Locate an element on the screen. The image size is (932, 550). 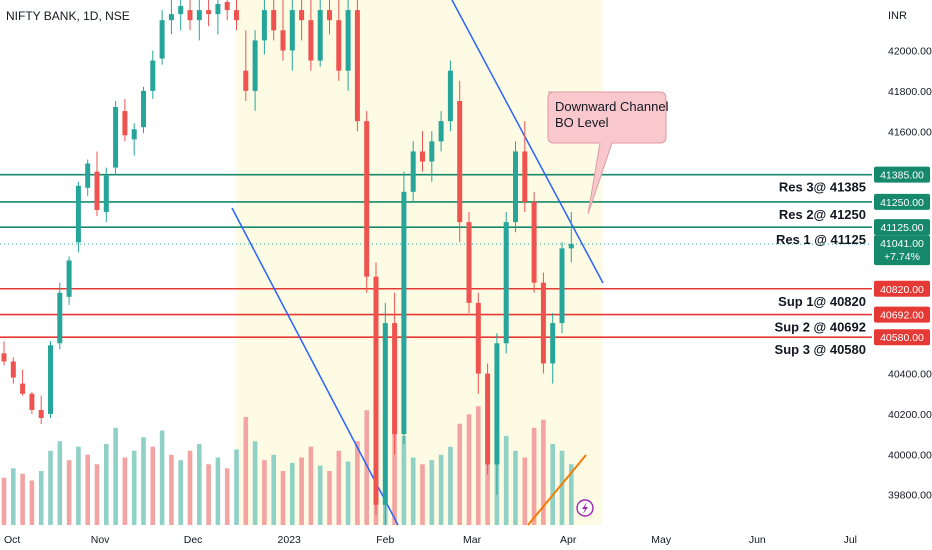
chart-title: NIFTY BANK, 1D, NSE is located at coordinates (68, 16).